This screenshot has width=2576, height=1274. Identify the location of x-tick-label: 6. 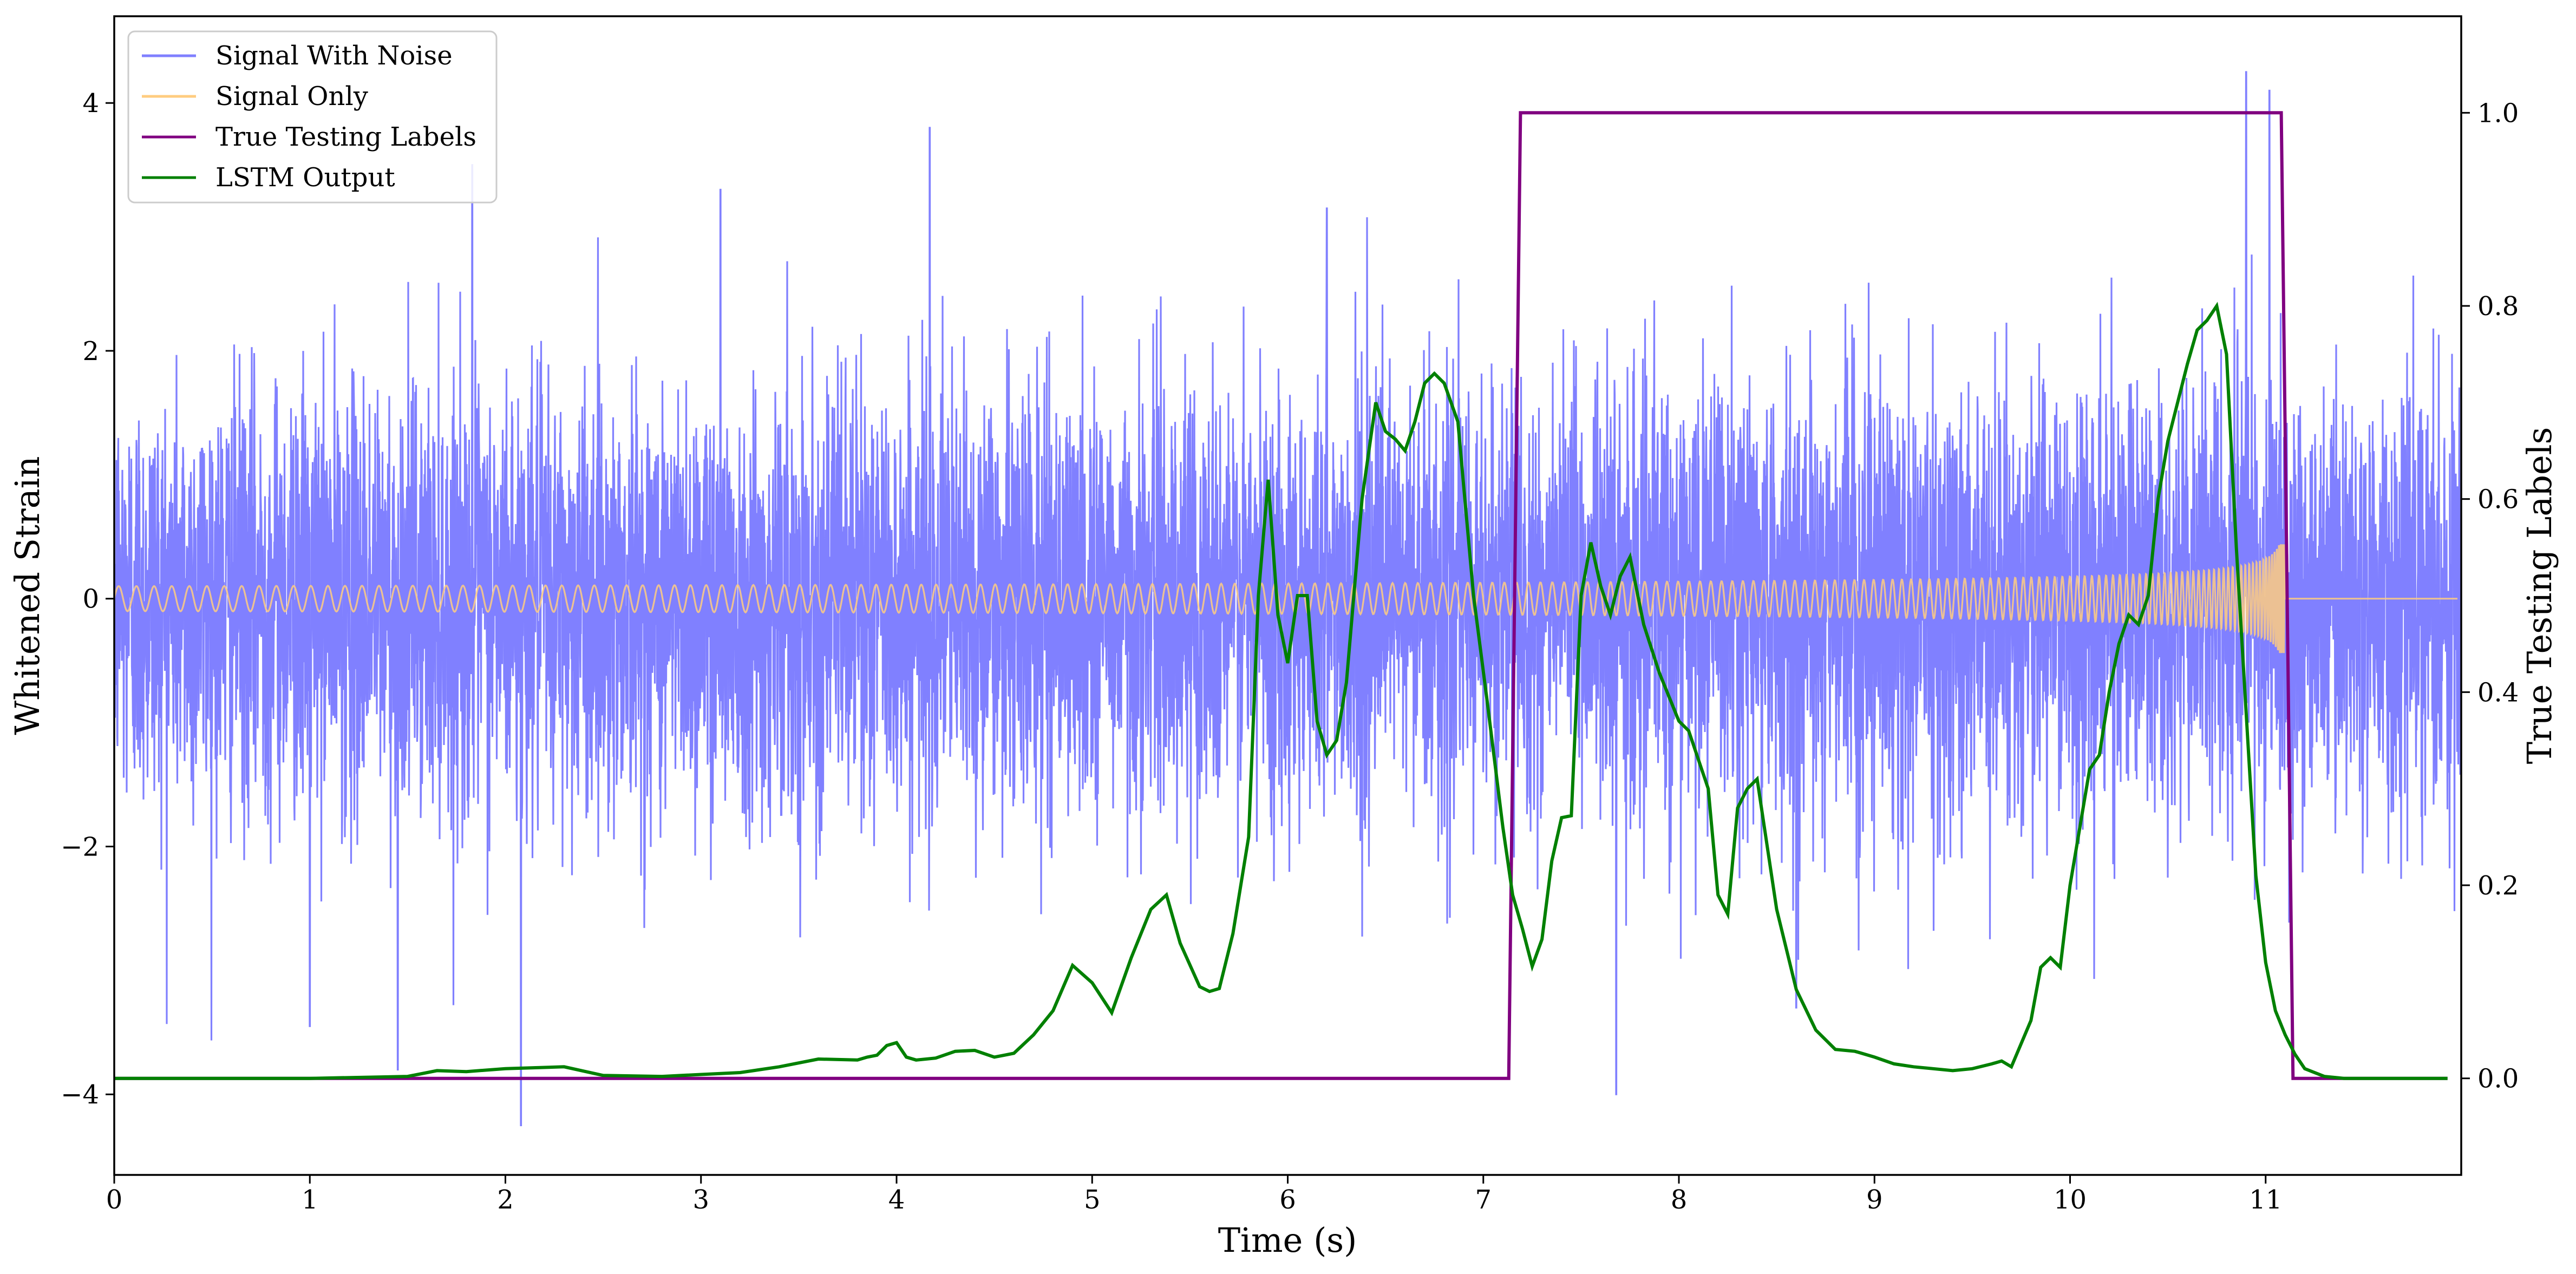
(1288, 1200).